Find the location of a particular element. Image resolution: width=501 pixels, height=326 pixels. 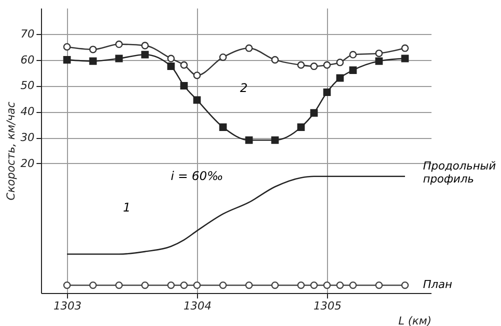

x-axis-title: L (км) is located at coordinates (415, 320).